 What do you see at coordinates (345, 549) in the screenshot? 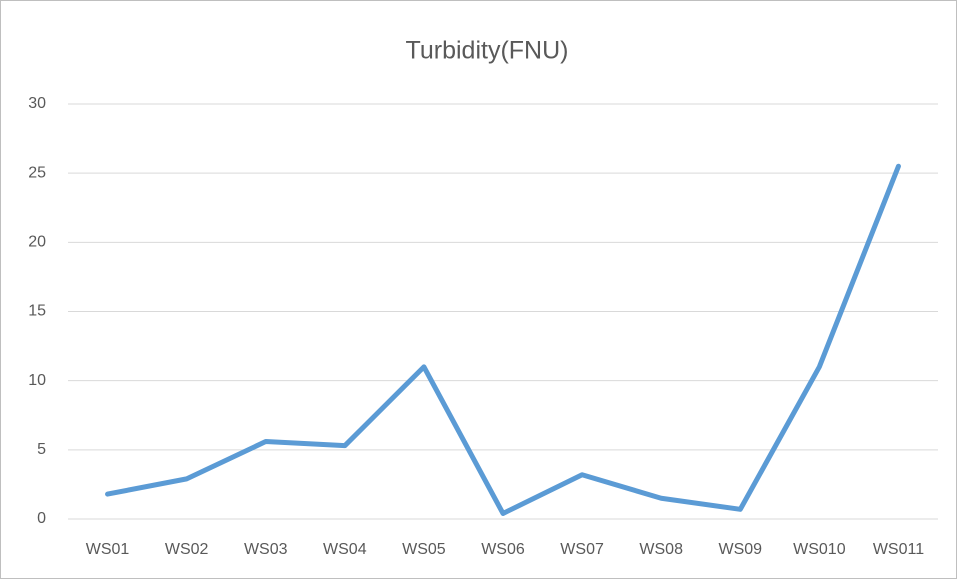
I see `x-tick-label: WS04` at bounding box center [345, 549].